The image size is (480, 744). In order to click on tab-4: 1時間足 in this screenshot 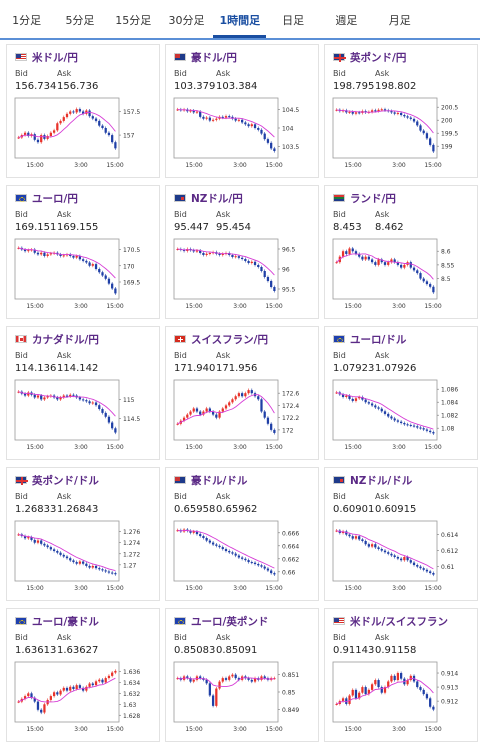, I will do `click(240, 19)`.